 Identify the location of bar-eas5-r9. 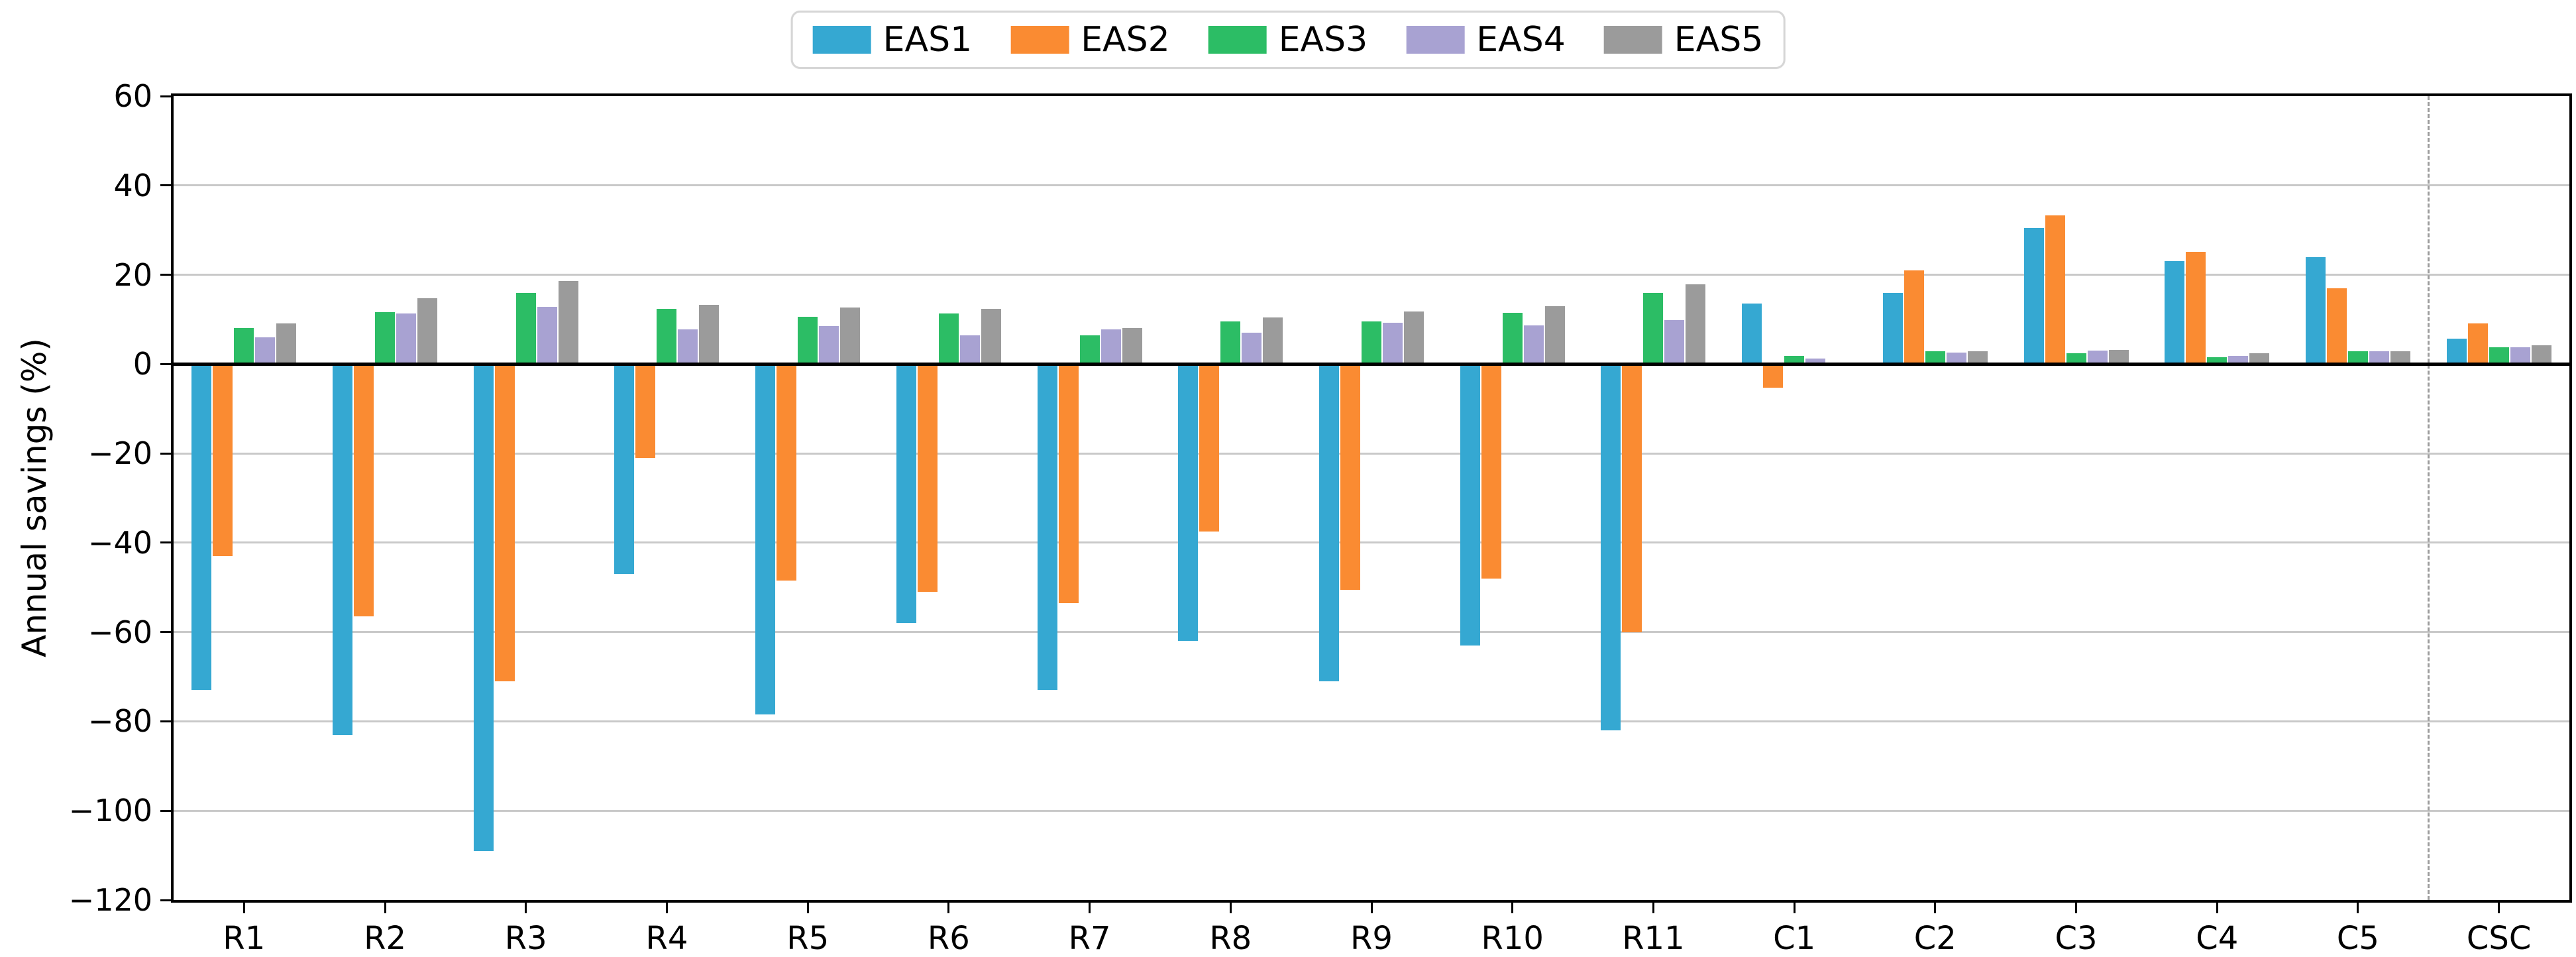
(1414, 338).